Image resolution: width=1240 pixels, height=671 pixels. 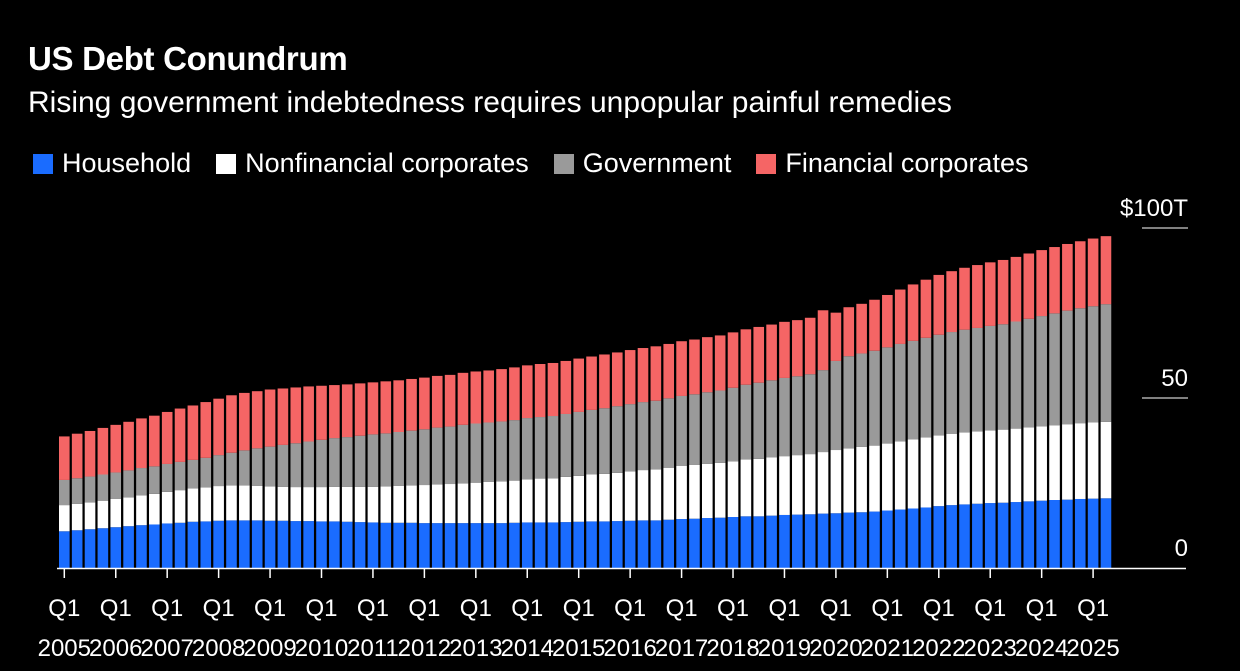 What do you see at coordinates (115, 648) in the screenshot?
I see `x-tick-year-label: 2006` at bounding box center [115, 648].